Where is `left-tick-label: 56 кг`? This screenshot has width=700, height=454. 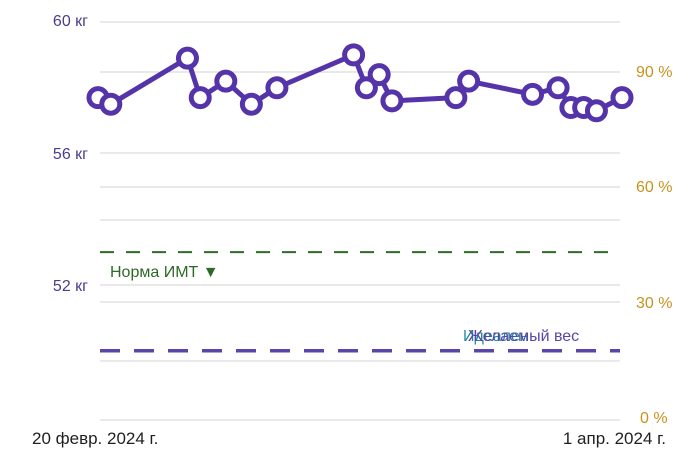
left-tick-label: 56 кг is located at coordinates (70, 154).